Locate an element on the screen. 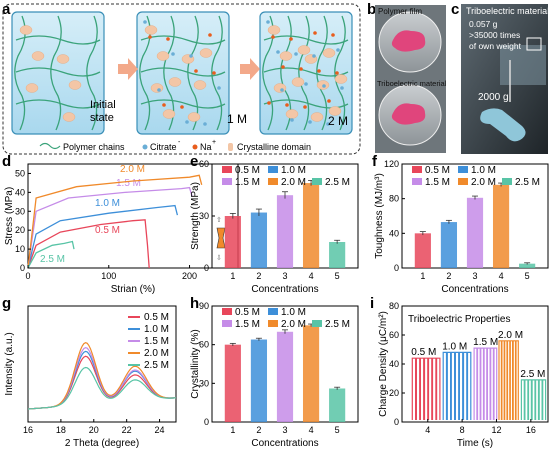 The height and width of the screenshot is (452, 550). plot-g-ticks: 16 18 20 22 24 is located at coordinates (94, 427).